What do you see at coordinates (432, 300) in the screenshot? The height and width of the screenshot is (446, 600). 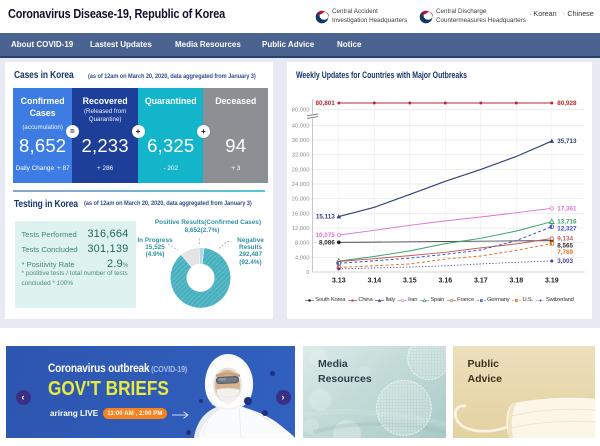 I see `legend-item-spain: Spain` at bounding box center [432, 300].